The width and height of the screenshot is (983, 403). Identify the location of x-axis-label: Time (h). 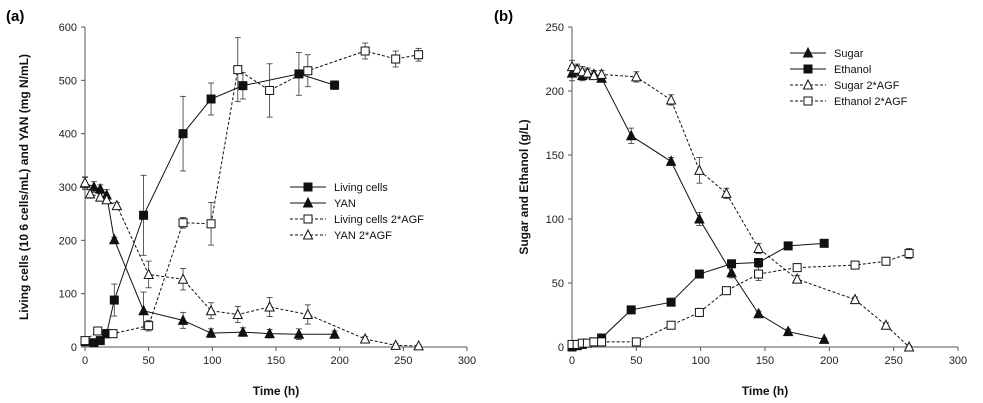
(276, 391).